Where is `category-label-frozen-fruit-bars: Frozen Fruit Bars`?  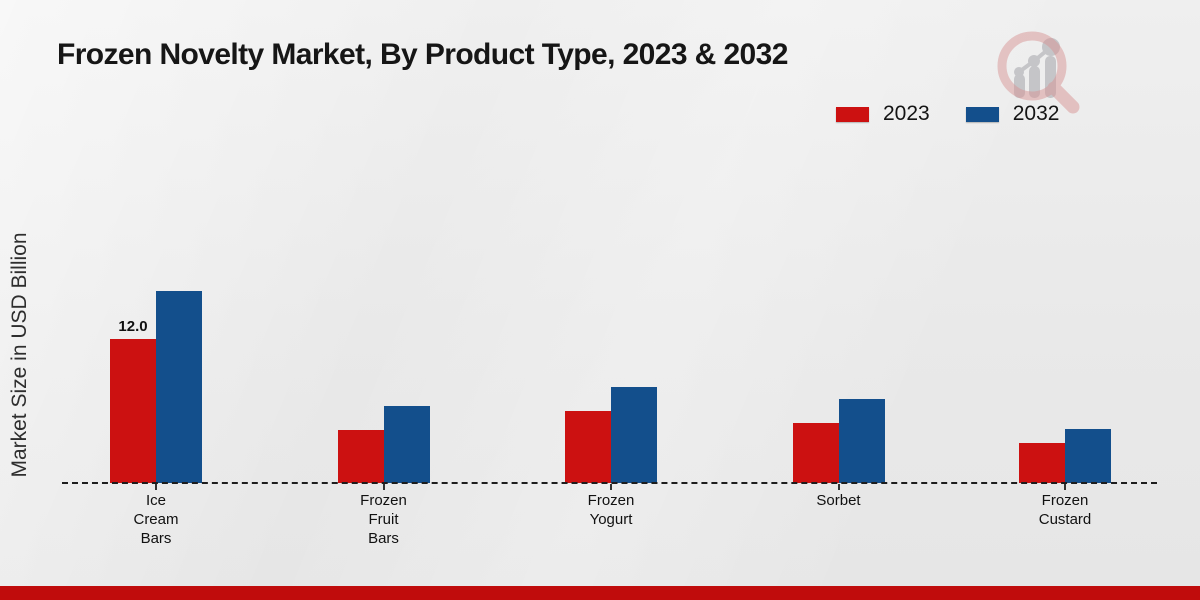
category-label-frozen-fruit-bars: Frozen Fruit Bars is located at coordinates (383, 519).